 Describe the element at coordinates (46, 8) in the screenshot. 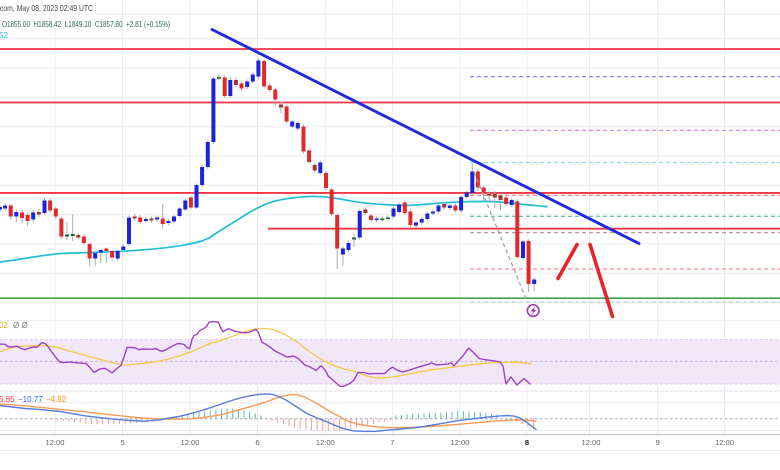

I see `svg-text: .com, May 08, 2023 02:49 UTC` at that location.